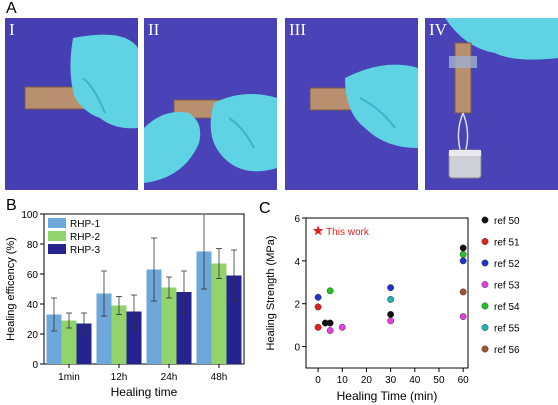 The height and width of the screenshot is (405, 558). Describe the element at coordinates (507, 264) in the screenshot. I see `legend-label: ref 52` at that location.